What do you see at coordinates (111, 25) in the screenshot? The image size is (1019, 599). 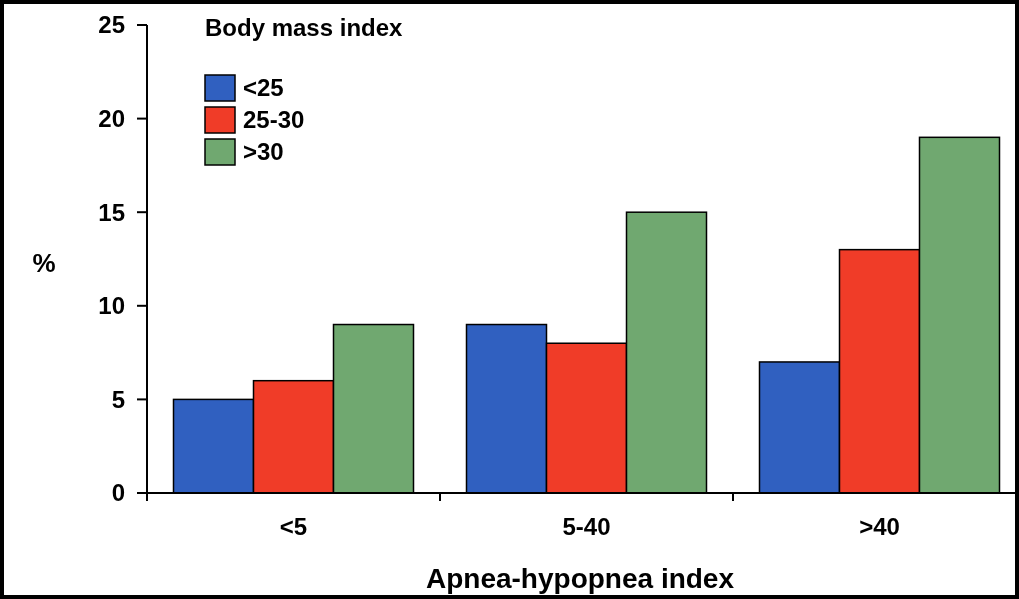 I see `y-tick-label: 25` at bounding box center [111, 25].